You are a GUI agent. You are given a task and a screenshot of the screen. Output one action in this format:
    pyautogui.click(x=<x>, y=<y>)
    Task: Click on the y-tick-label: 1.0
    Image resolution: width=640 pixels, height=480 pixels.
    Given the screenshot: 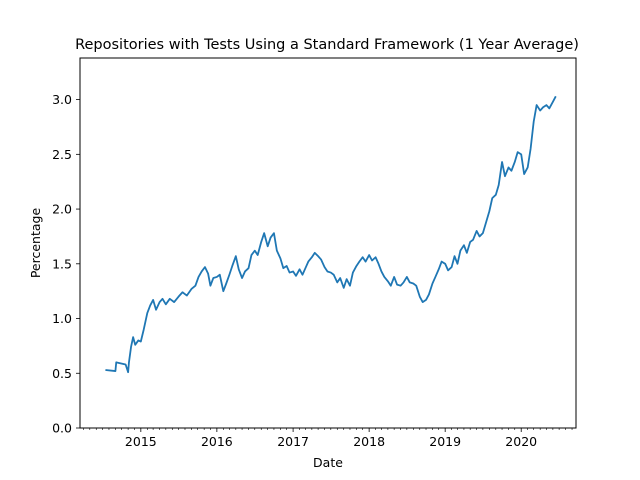 What is the action you would take?
    pyautogui.click(x=62, y=318)
    